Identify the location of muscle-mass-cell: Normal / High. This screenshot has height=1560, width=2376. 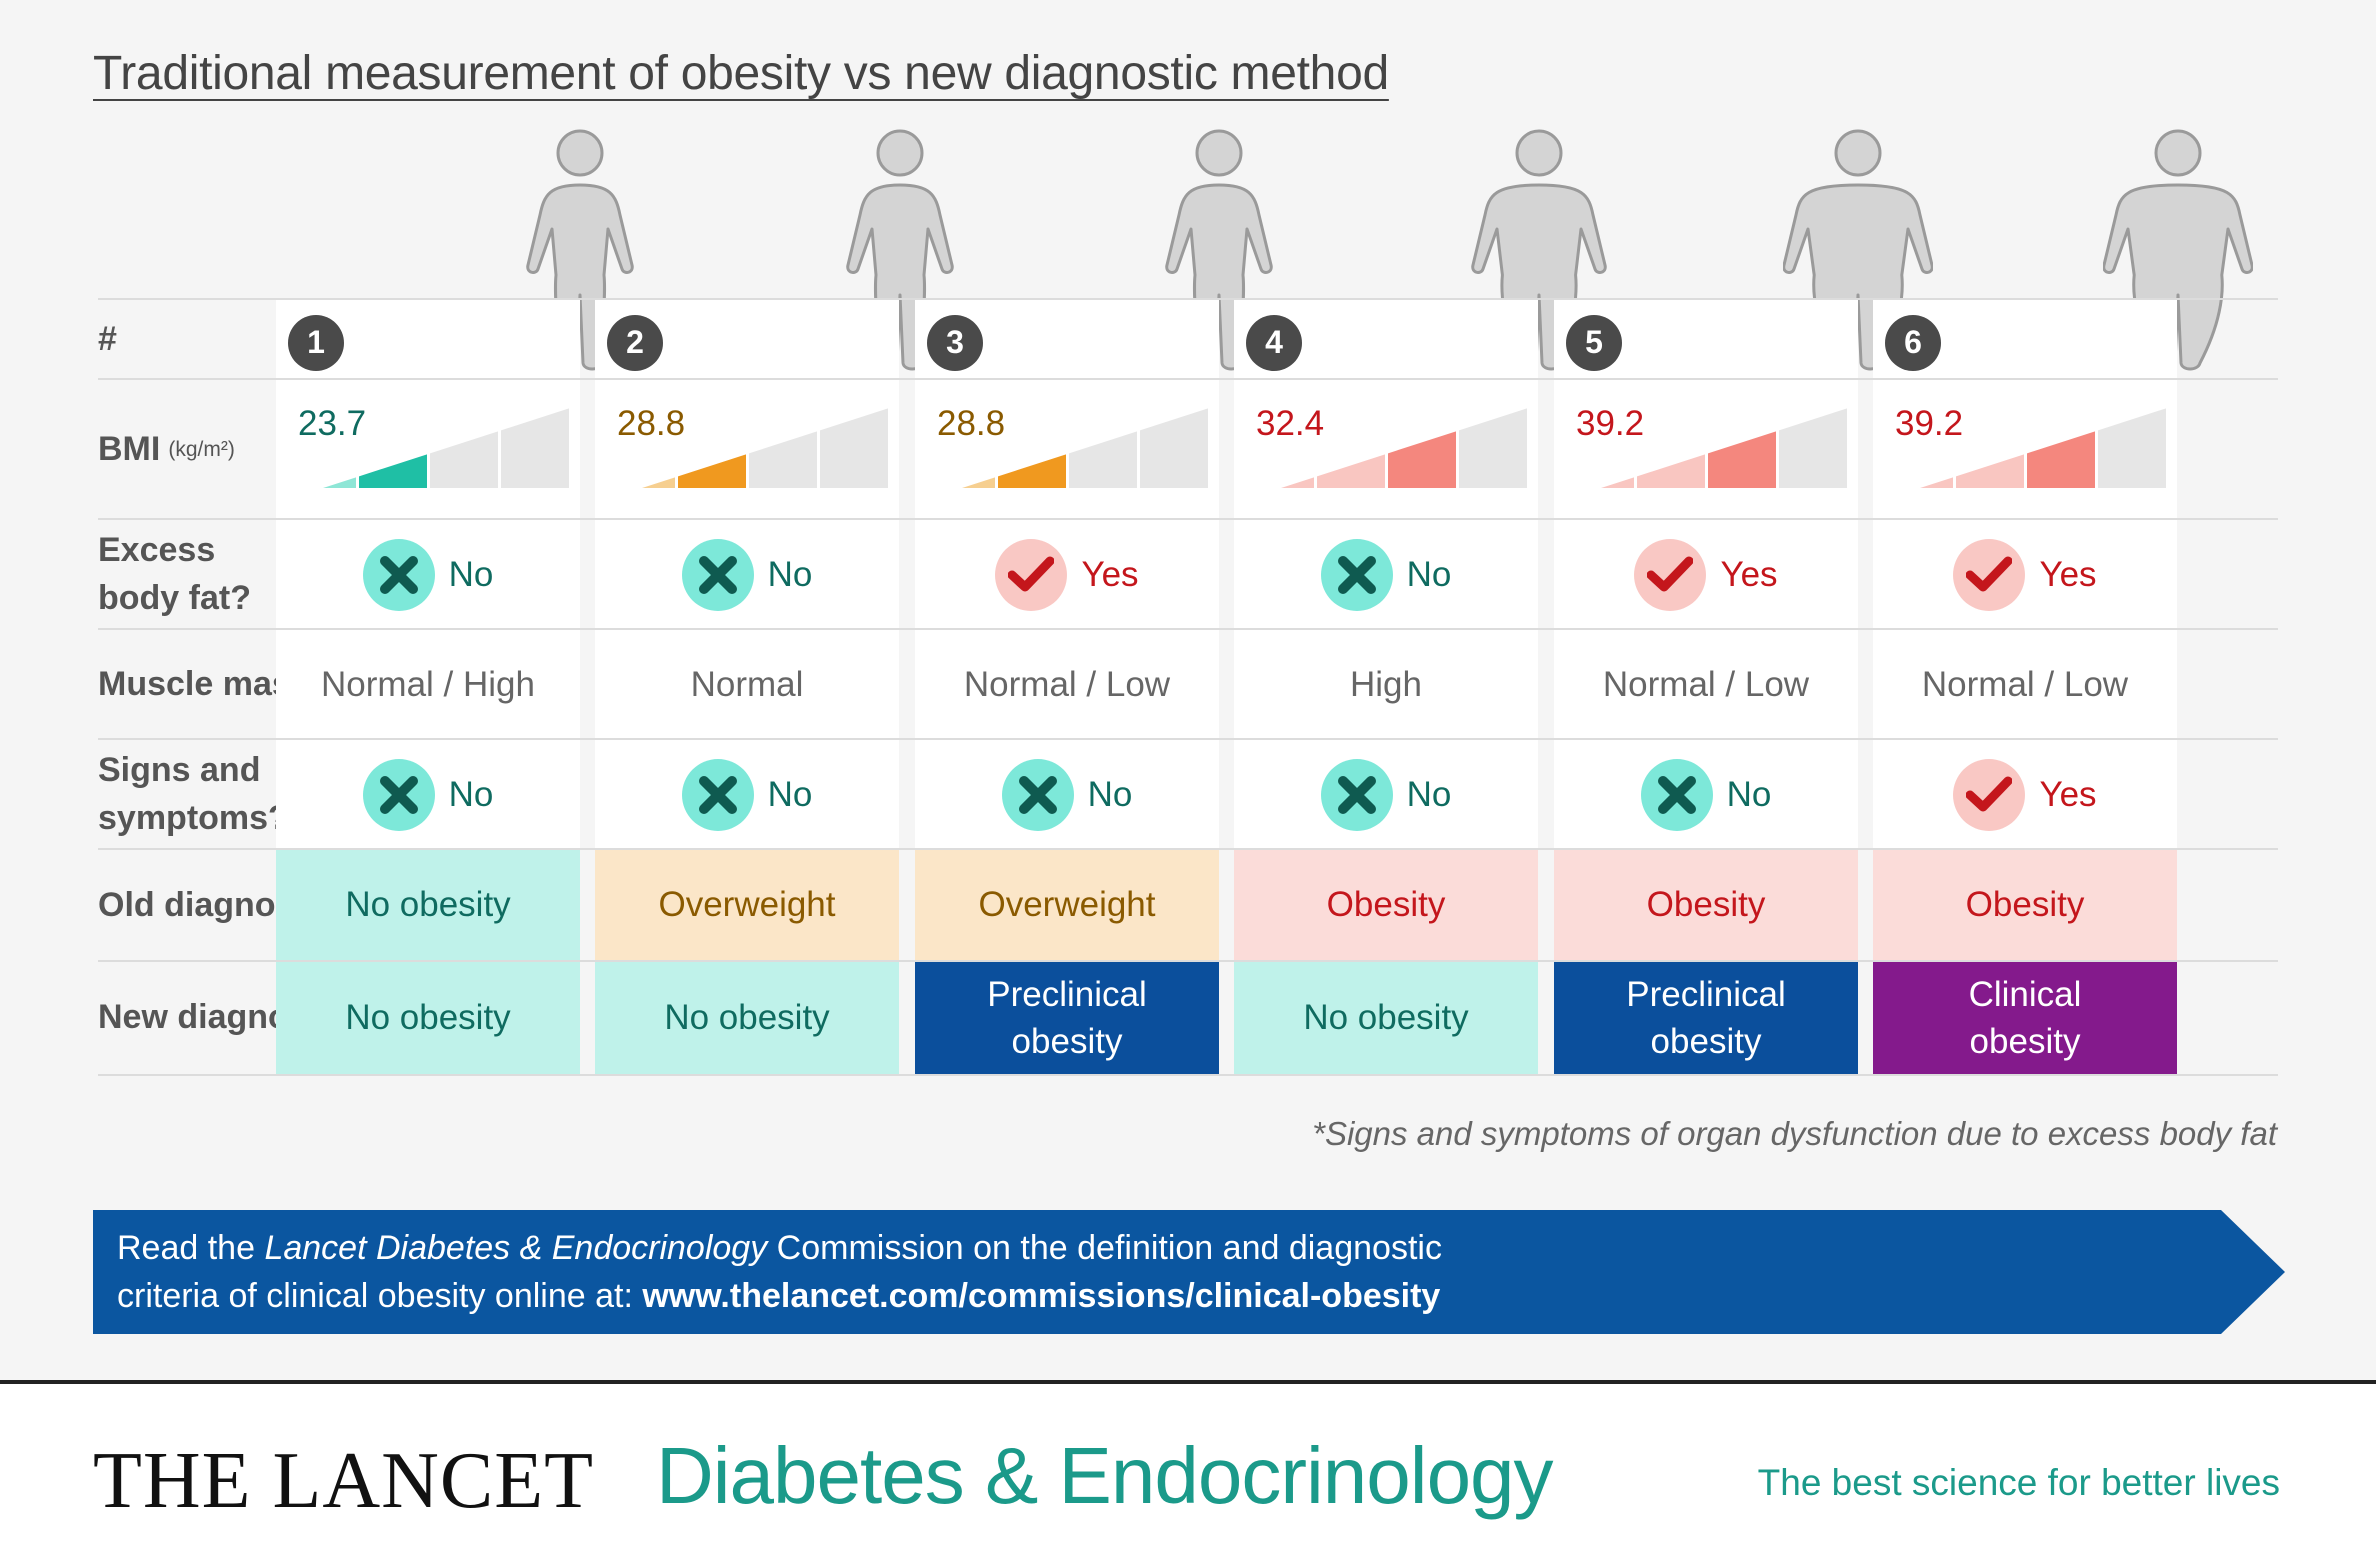
(428, 685).